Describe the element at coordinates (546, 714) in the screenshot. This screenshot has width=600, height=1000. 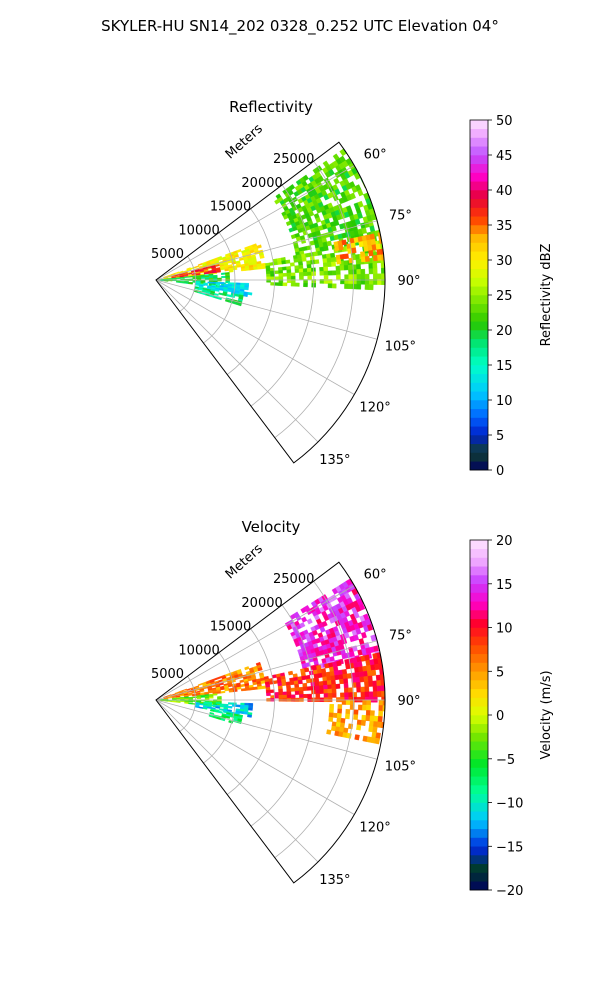
I see `colorbar-label: Velocity (m/s)` at that location.